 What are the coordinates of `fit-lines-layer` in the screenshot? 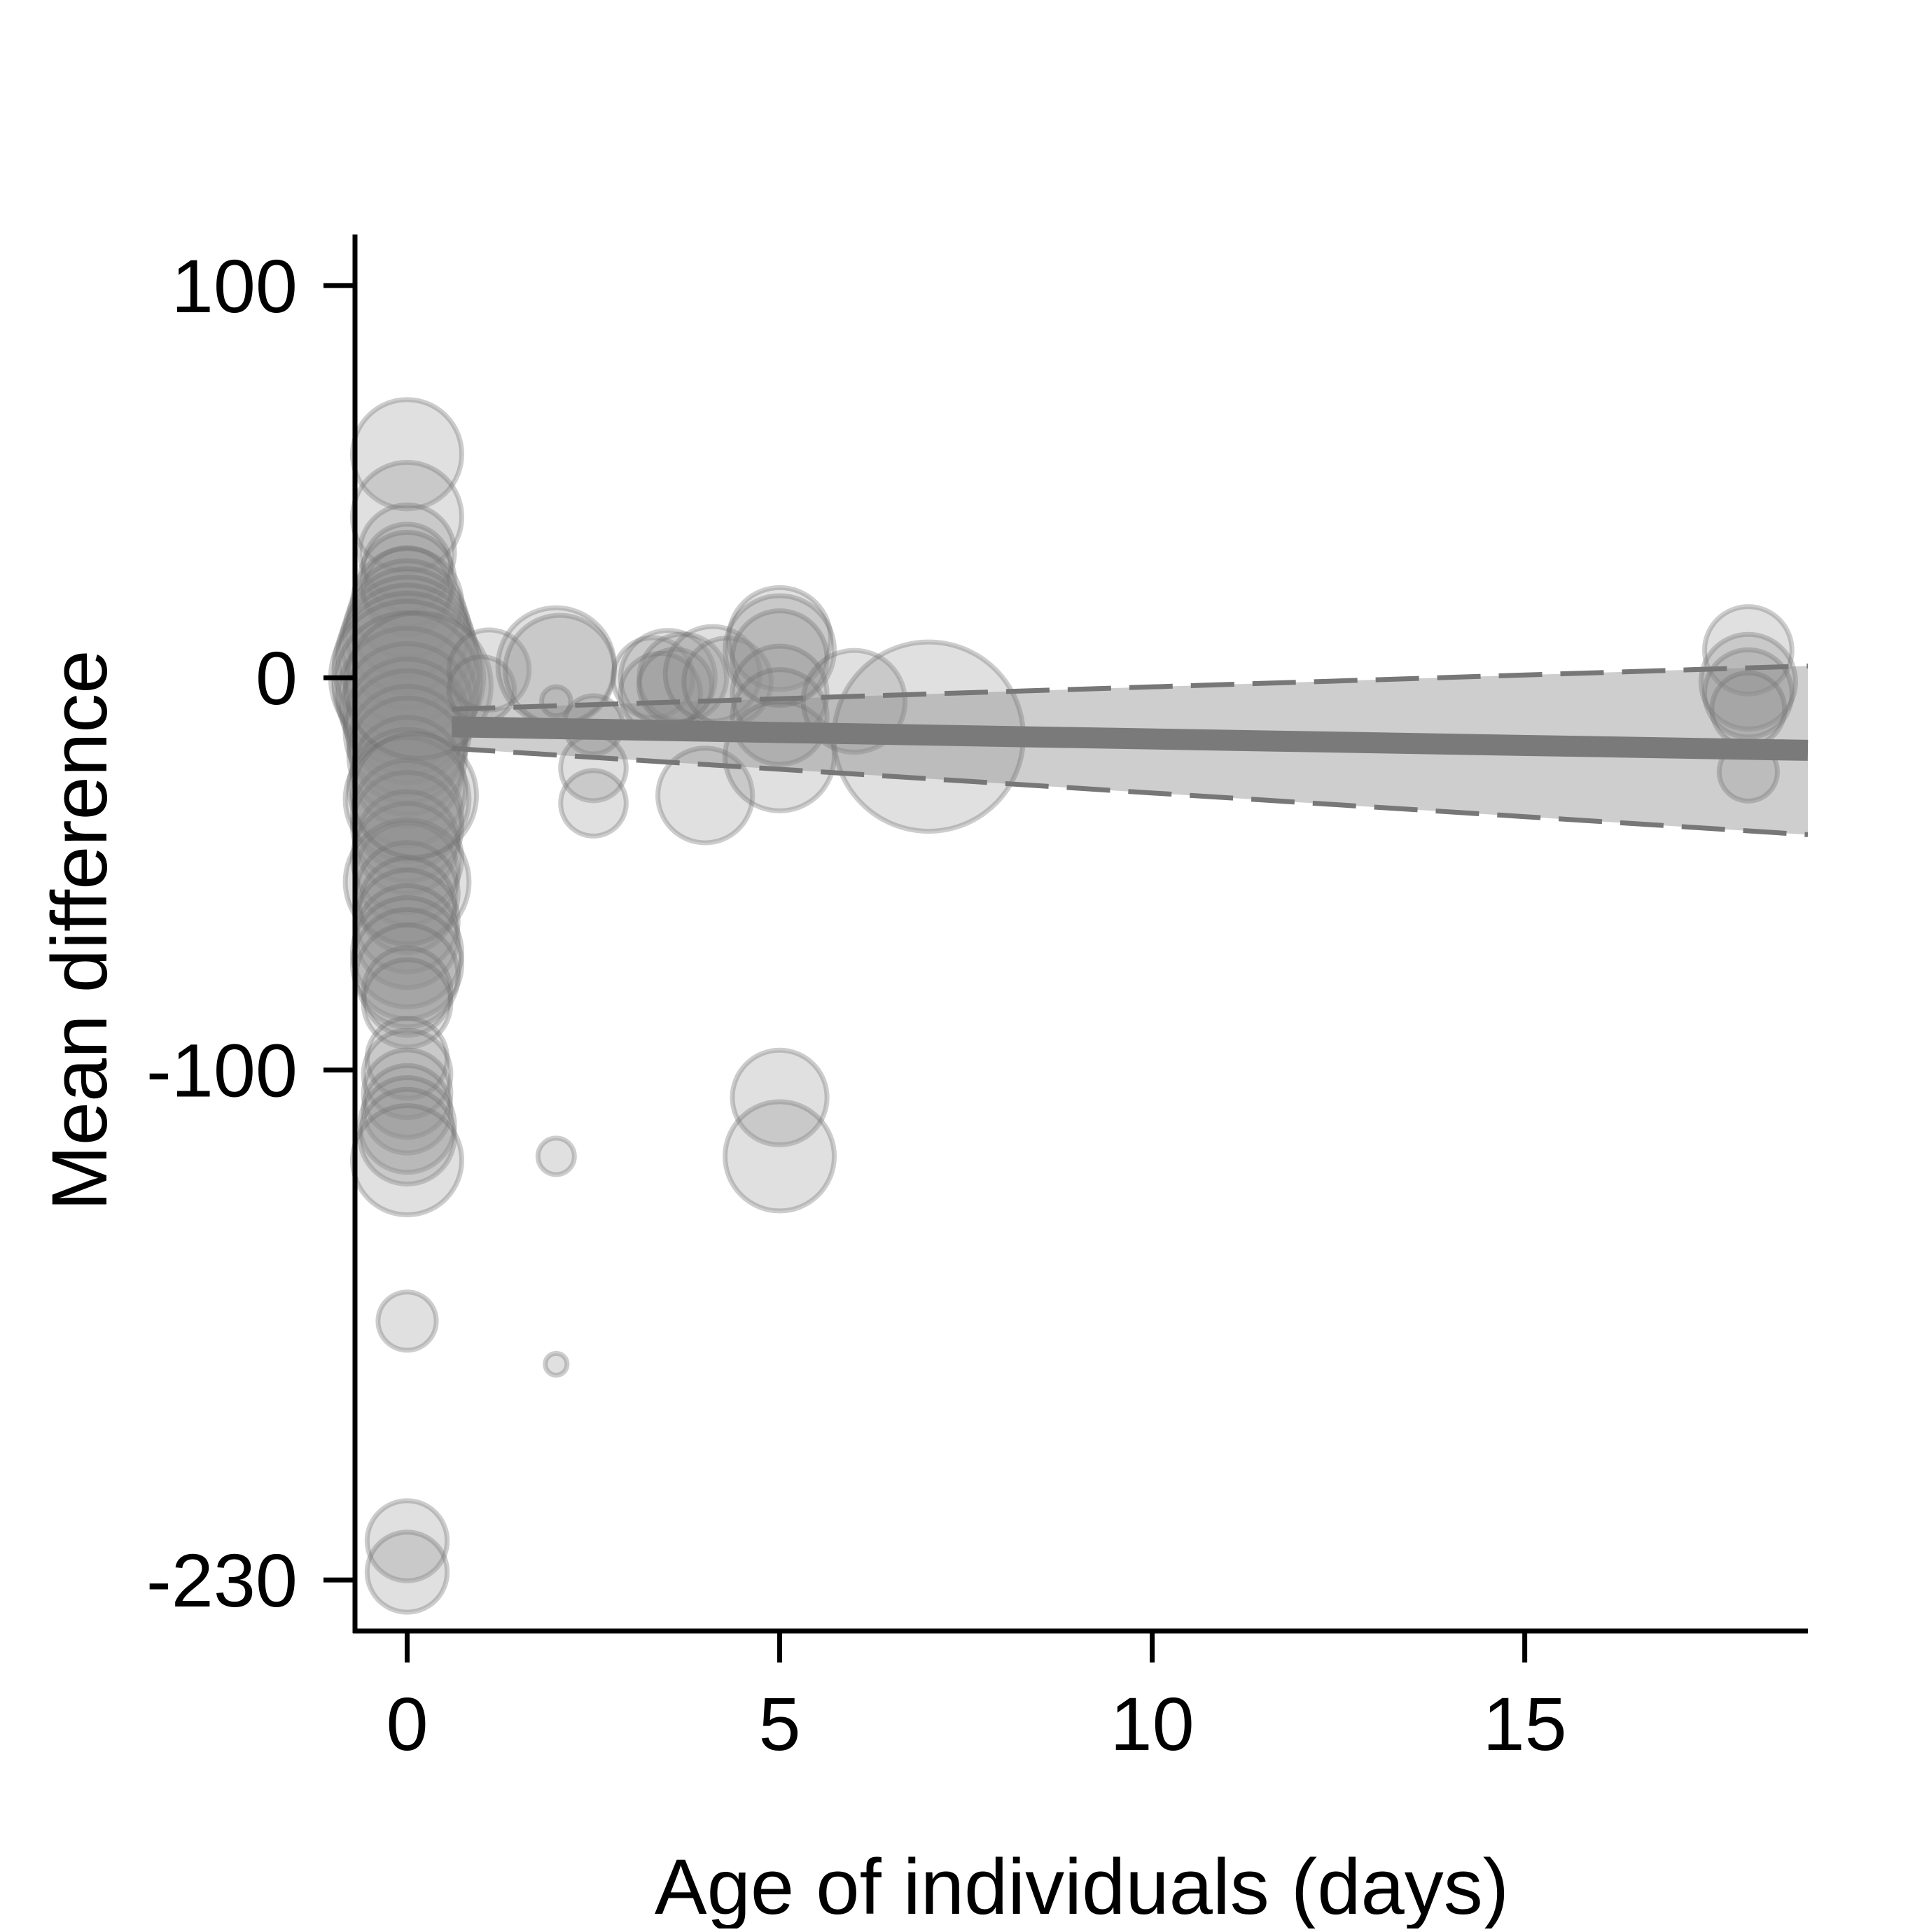 It's located at (1130, 750).